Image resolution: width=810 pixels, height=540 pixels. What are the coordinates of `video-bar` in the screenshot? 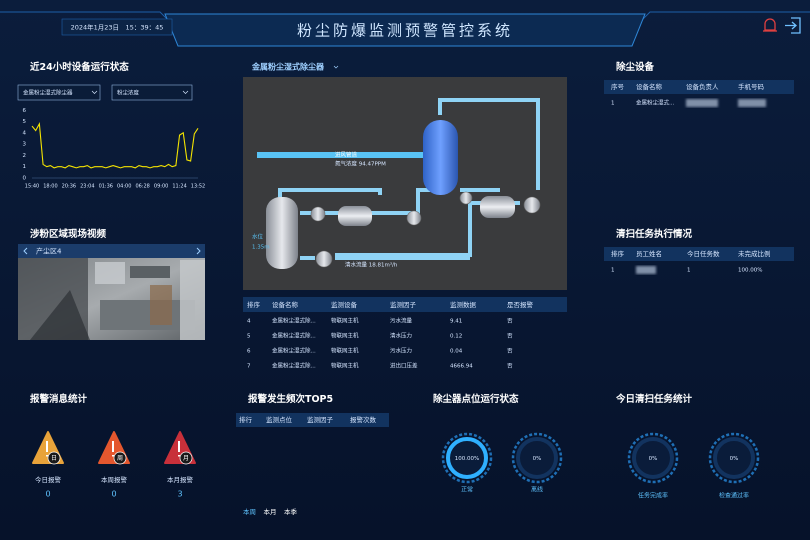 It's located at (111, 251).